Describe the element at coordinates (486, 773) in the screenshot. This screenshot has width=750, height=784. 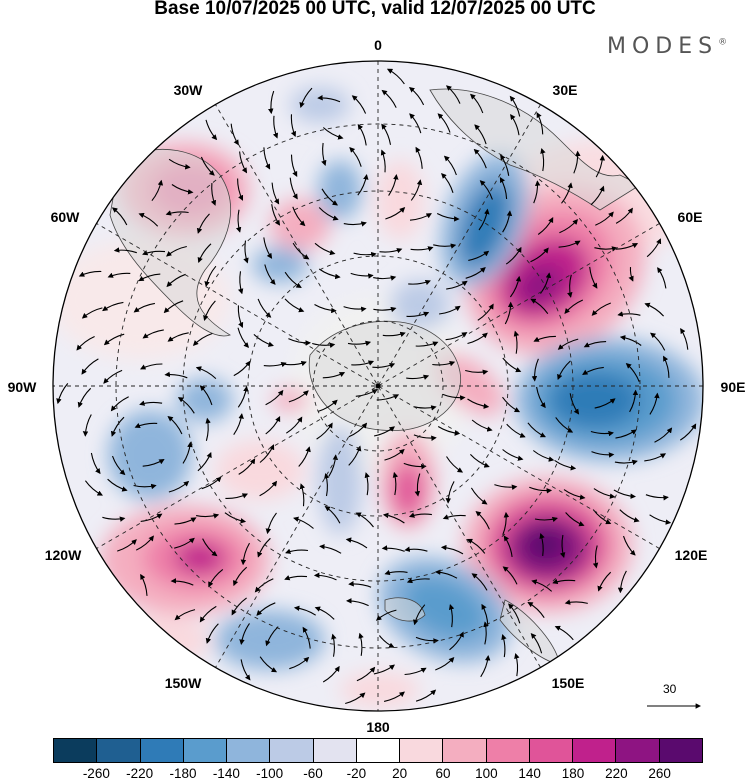
I see `colorbar-tick-label: 100` at that location.